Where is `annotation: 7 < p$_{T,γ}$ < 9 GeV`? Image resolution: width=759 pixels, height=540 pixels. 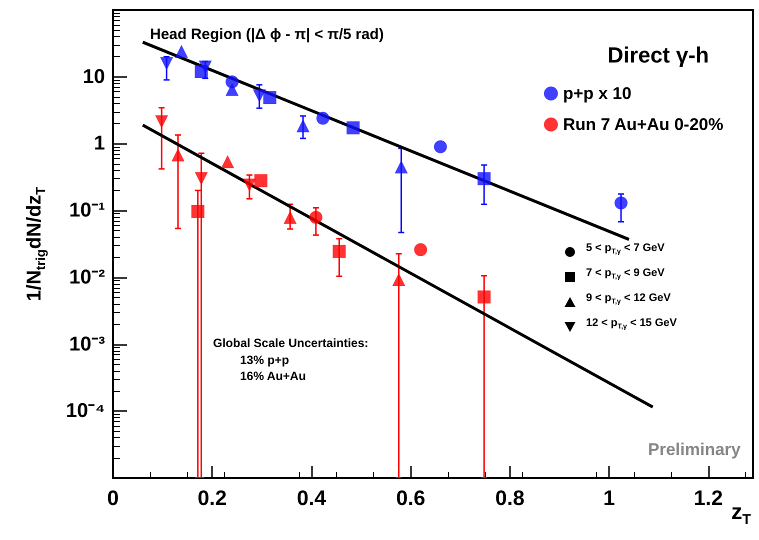
annotation: 7 < p$_{T,γ}$ < 9 GeV is located at coordinates (625, 274).